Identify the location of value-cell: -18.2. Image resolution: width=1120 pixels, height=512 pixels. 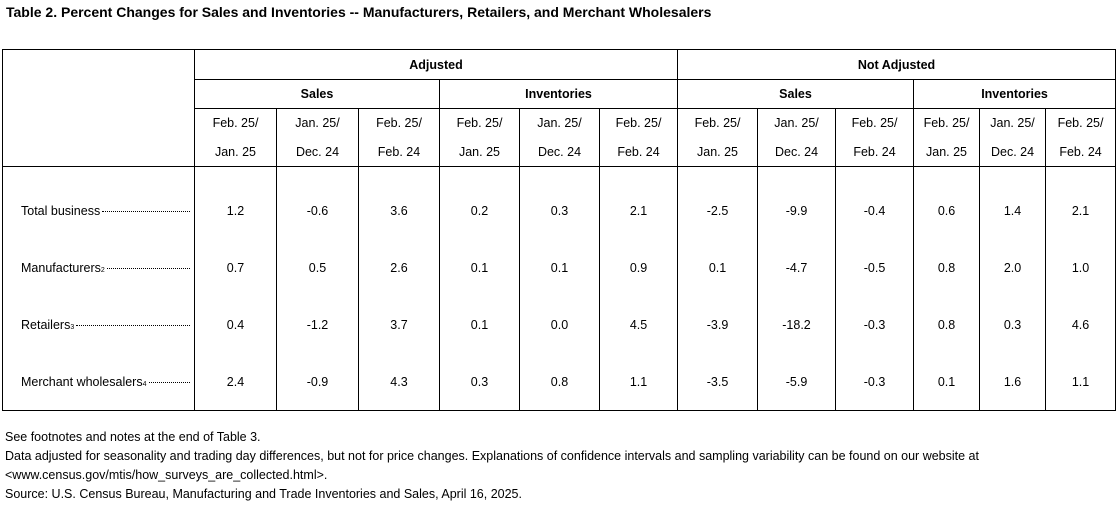
(797, 325).